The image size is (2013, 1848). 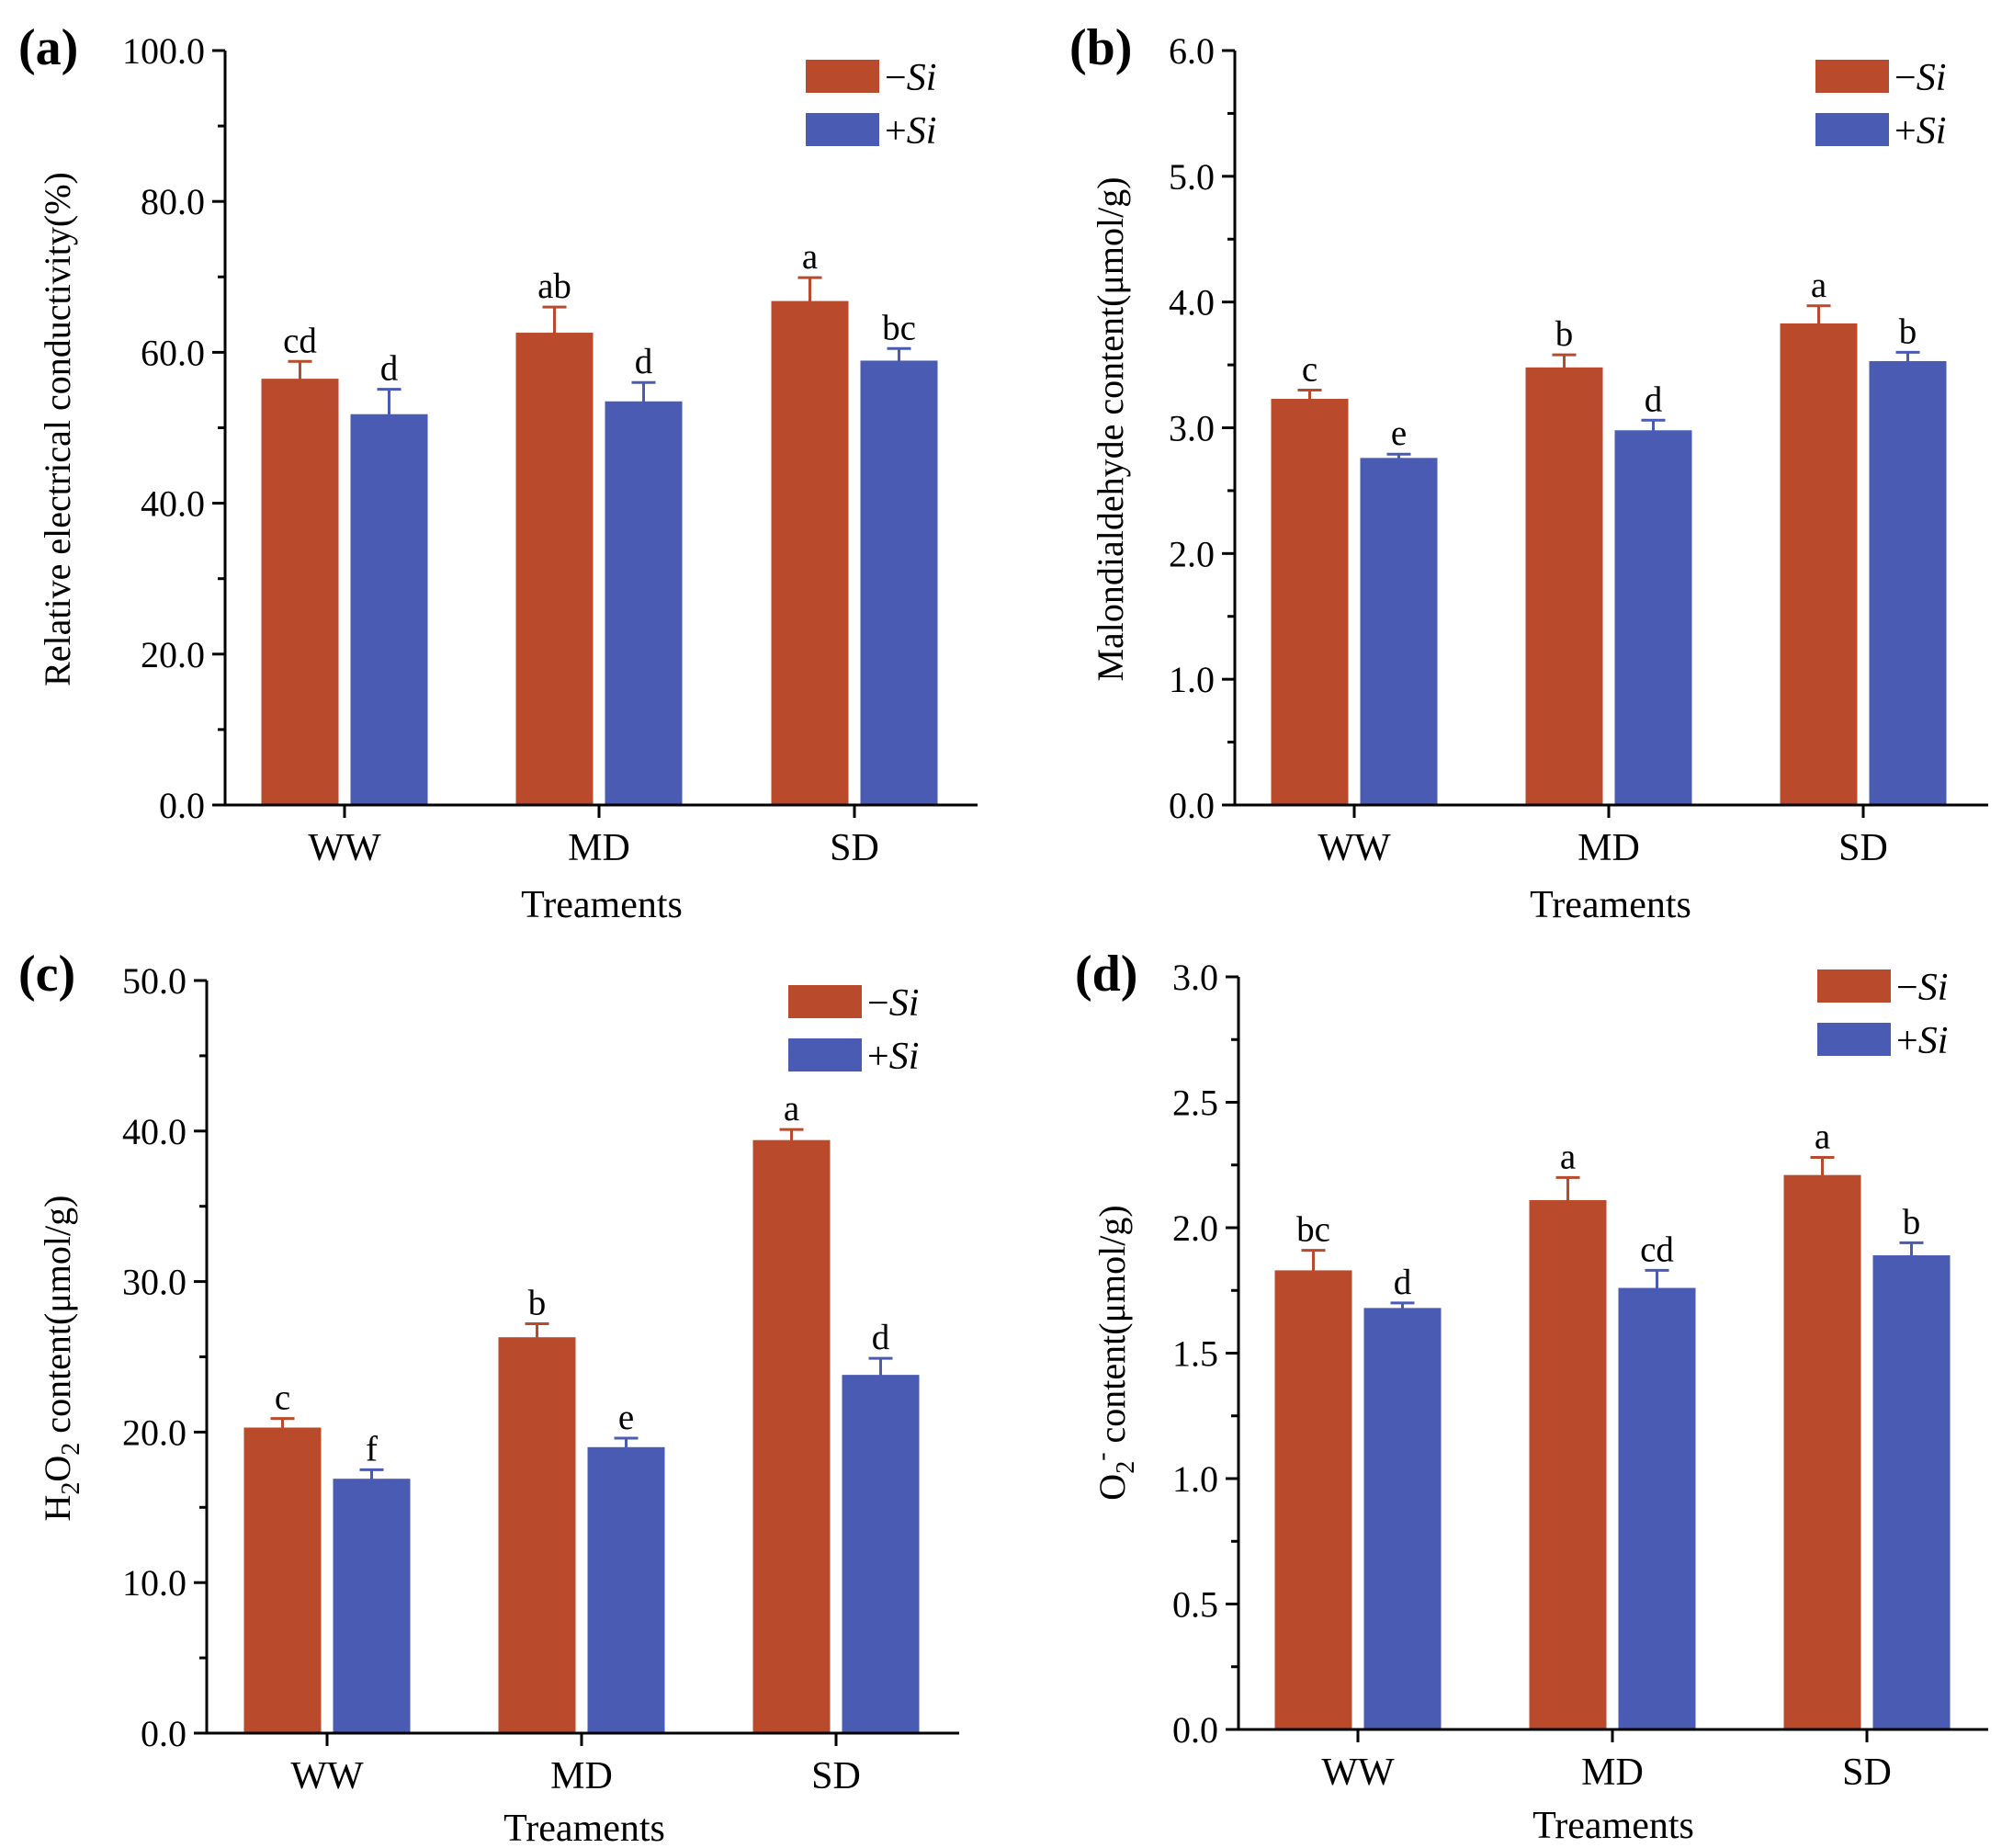 I want to click on legend-swatch-plus-si, so click(x=1852, y=129).